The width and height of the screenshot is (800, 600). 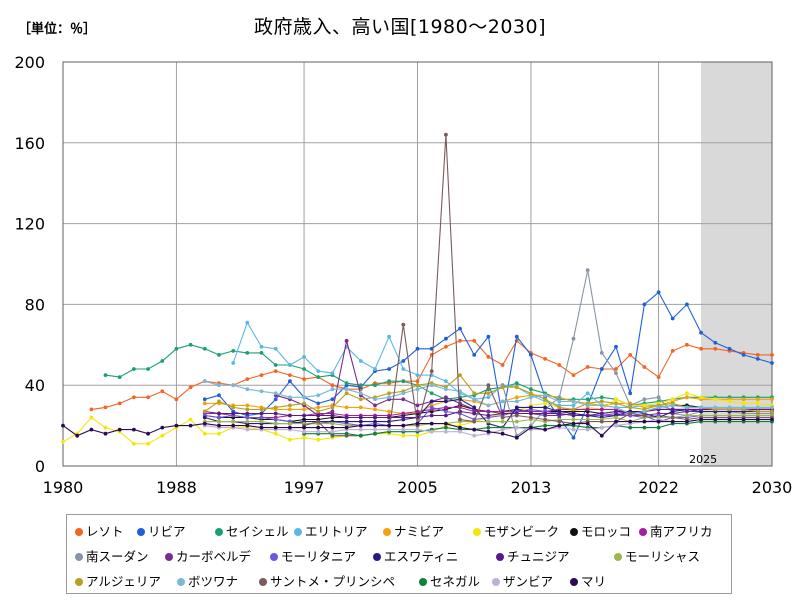 What do you see at coordinates (400, 27) in the screenshot?
I see `chart-title: 政府歳入、高い国[1980～2030]` at bounding box center [400, 27].